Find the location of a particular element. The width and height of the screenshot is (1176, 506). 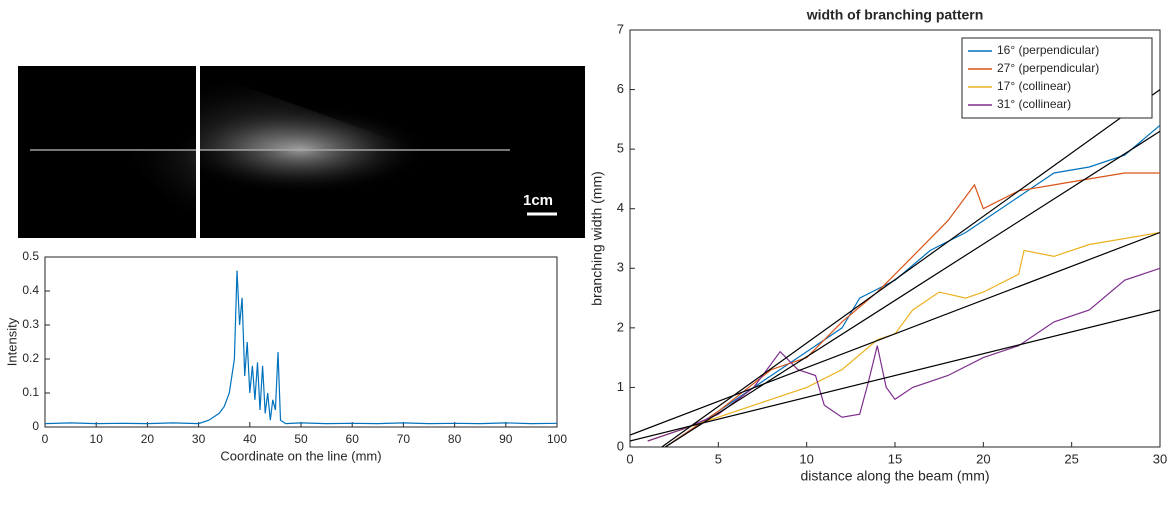

x-tick-label: 5 is located at coordinates (718, 458).